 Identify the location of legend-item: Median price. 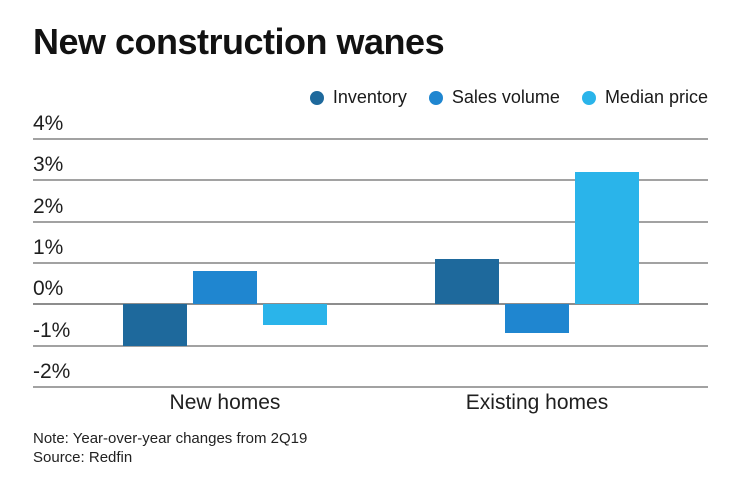
(644, 97).